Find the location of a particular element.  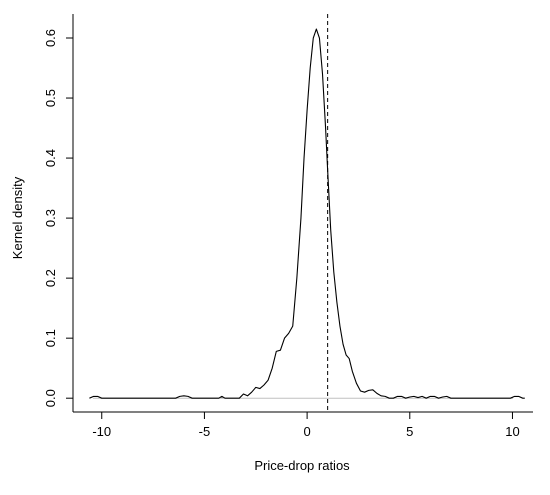

y-axis-label: Kernel density is located at coordinates (17, 217).